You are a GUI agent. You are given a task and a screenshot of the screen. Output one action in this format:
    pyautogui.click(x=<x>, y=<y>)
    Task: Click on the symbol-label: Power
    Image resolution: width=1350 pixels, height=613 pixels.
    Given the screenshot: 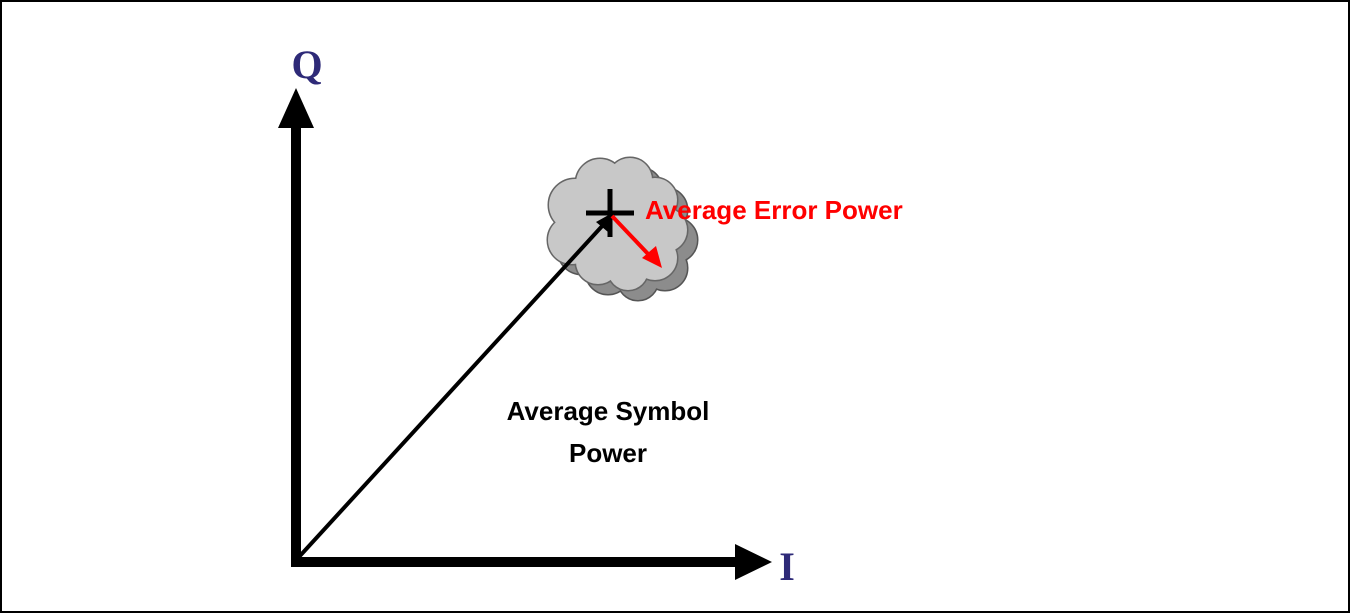 What is the action you would take?
    pyautogui.click(x=608, y=453)
    